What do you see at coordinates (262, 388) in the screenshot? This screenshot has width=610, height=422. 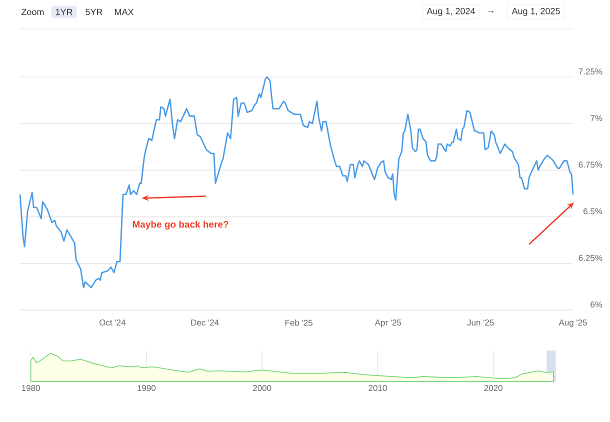 I see `x-tick-label: 2000` at bounding box center [262, 388].